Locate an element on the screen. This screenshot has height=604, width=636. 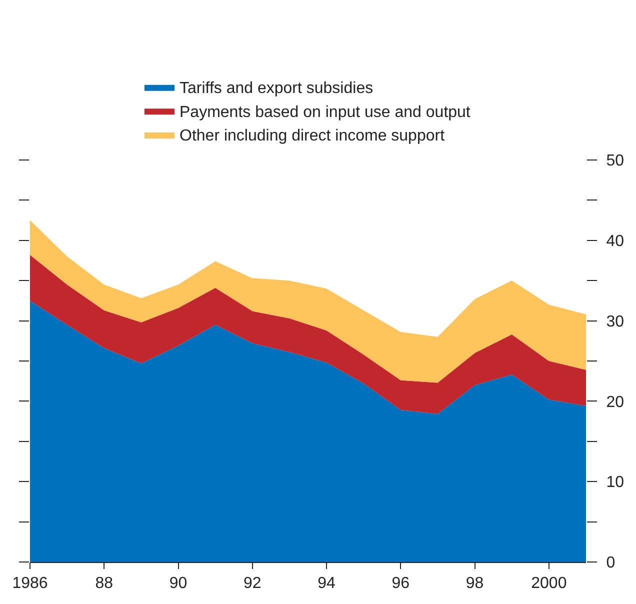
legend-label: Payments based on input use and output is located at coordinates (325, 112).